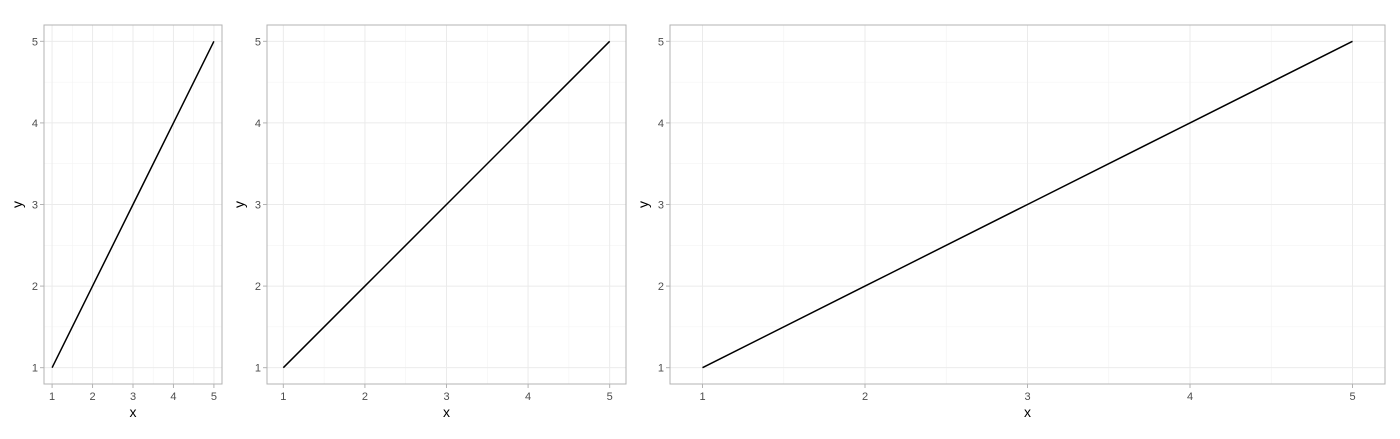 This screenshot has width=1400, height=439. I want to click on chart-panel-1: 1 2 3 4 5 1 2 3 4 5 x y, so click(116, 222).